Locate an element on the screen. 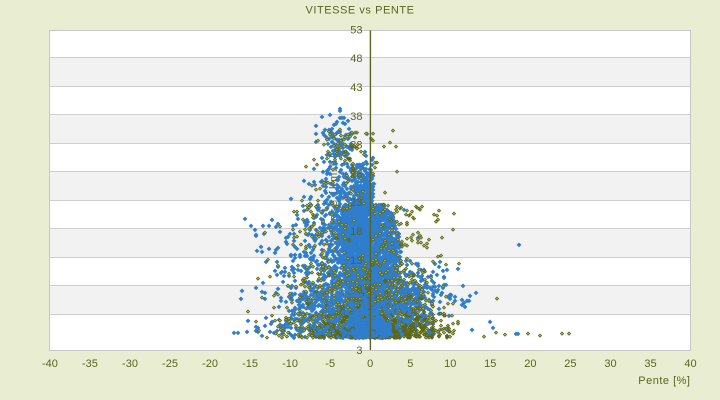 This screenshot has width=720, height=400. svg-text: 40 is located at coordinates (690, 364).